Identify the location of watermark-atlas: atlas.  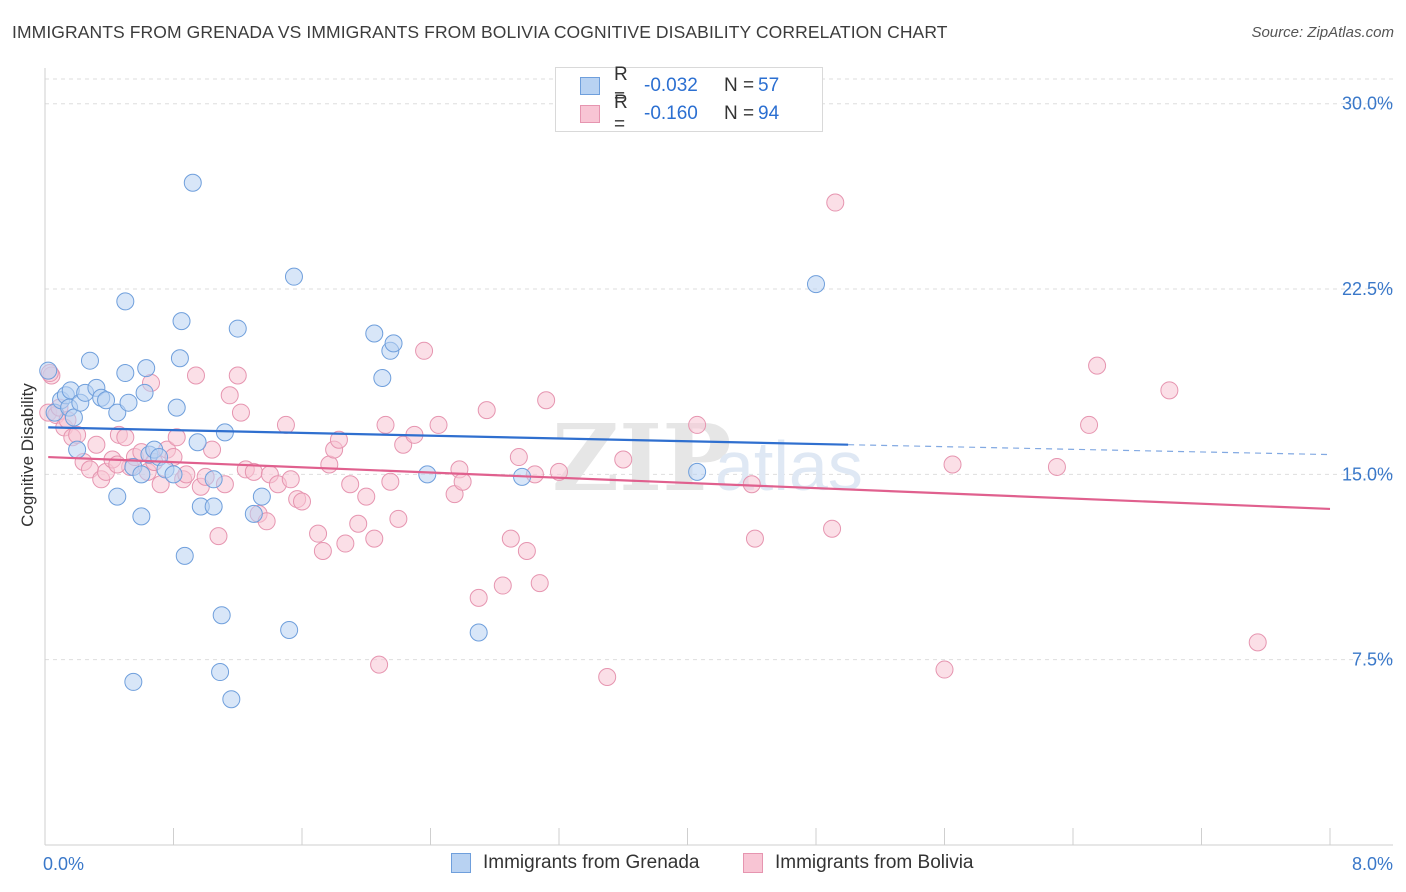
(789, 466).